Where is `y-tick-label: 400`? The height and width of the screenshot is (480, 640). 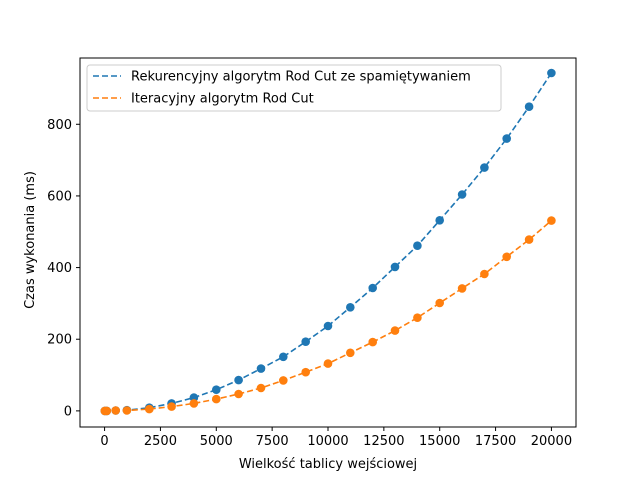
y-tick-label: 400 is located at coordinates (59, 268).